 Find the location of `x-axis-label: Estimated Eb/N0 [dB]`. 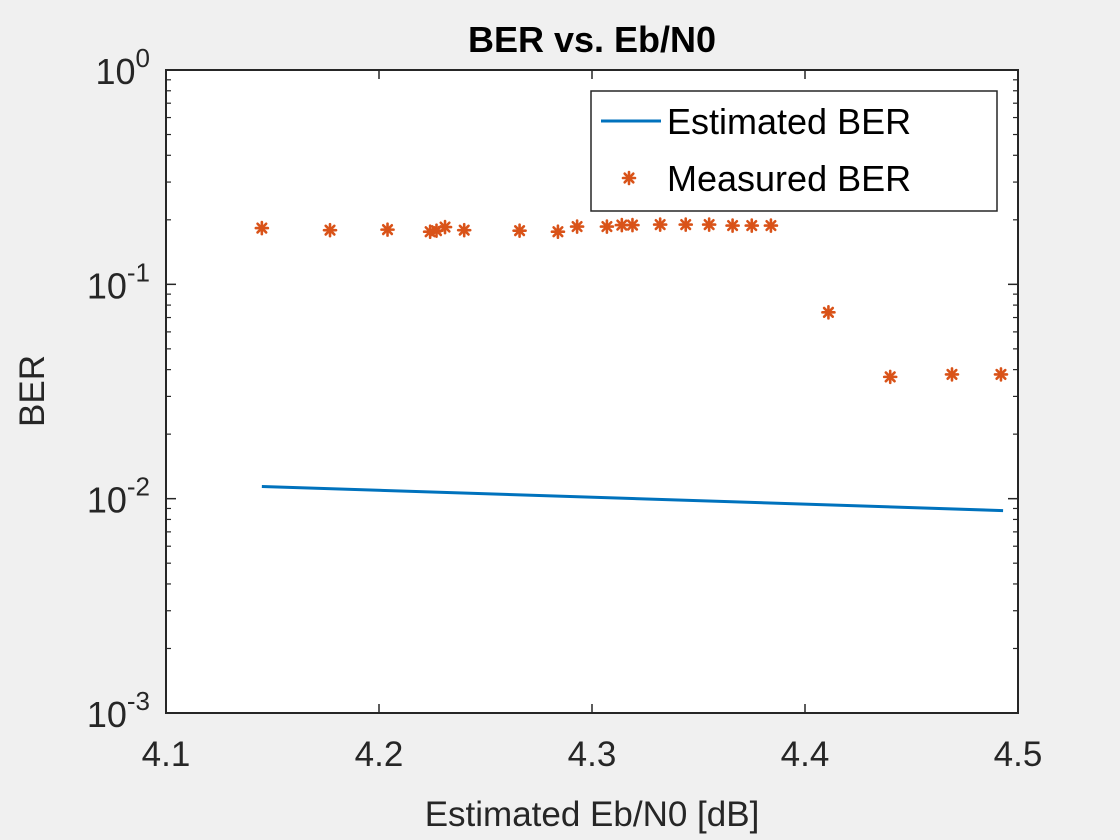

x-axis-label: Estimated Eb/N0 [dB] is located at coordinates (592, 814).